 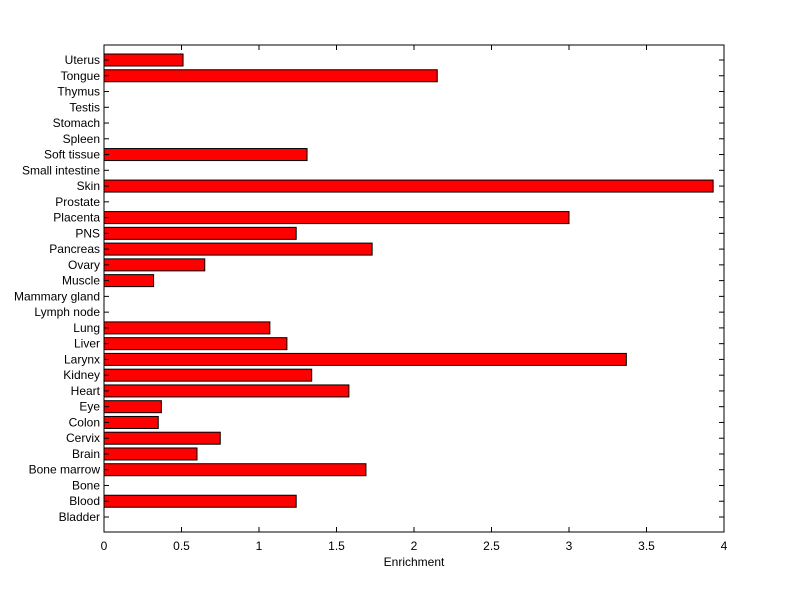 What do you see at coordinates (79, 517) in the screenshot?
I see `y-tick-label-bladder: Bladder` at bounding box center [79, 517].